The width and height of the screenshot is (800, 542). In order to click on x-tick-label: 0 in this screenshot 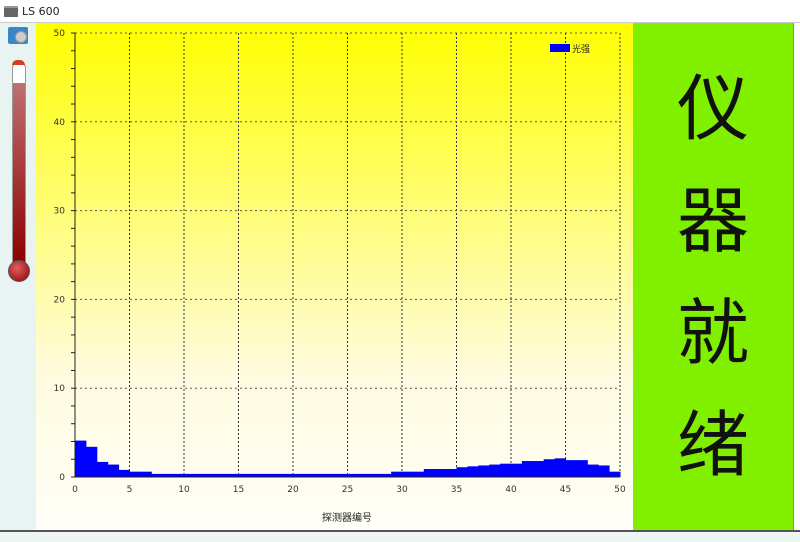, I will do `click(75, 490)`.